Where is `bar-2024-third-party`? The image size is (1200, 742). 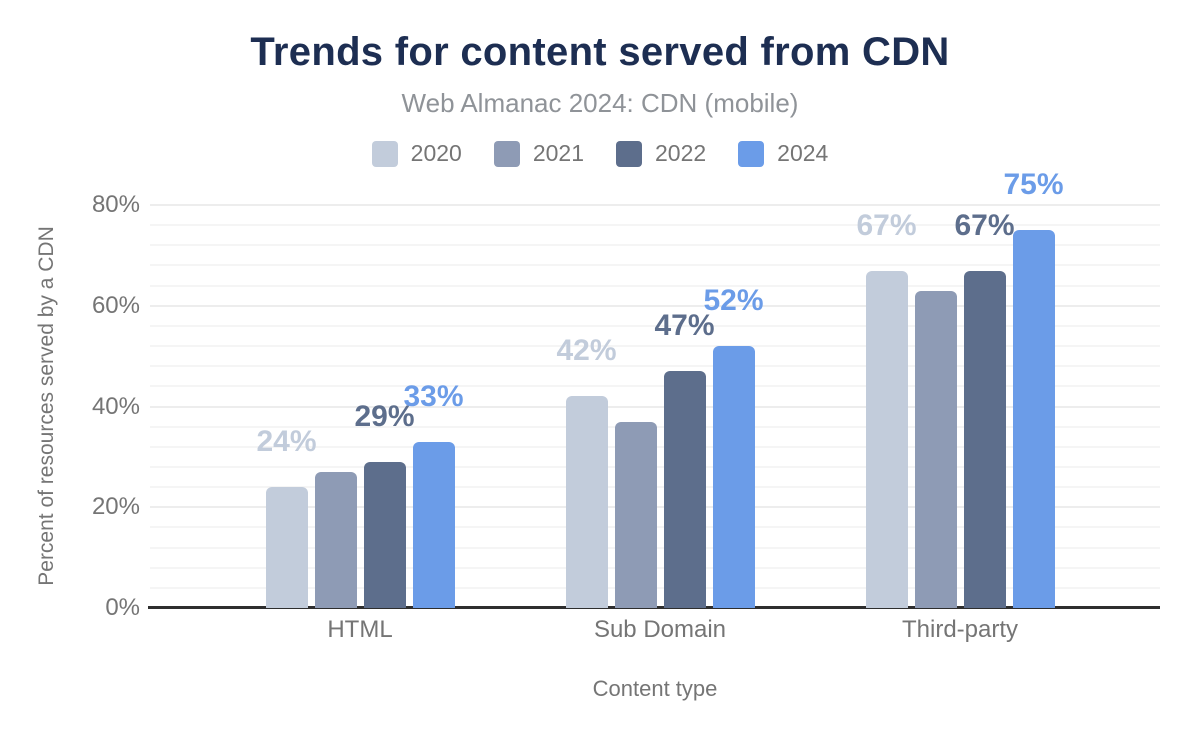 bar-2024-third-party is located at coordinates (1033, 419).